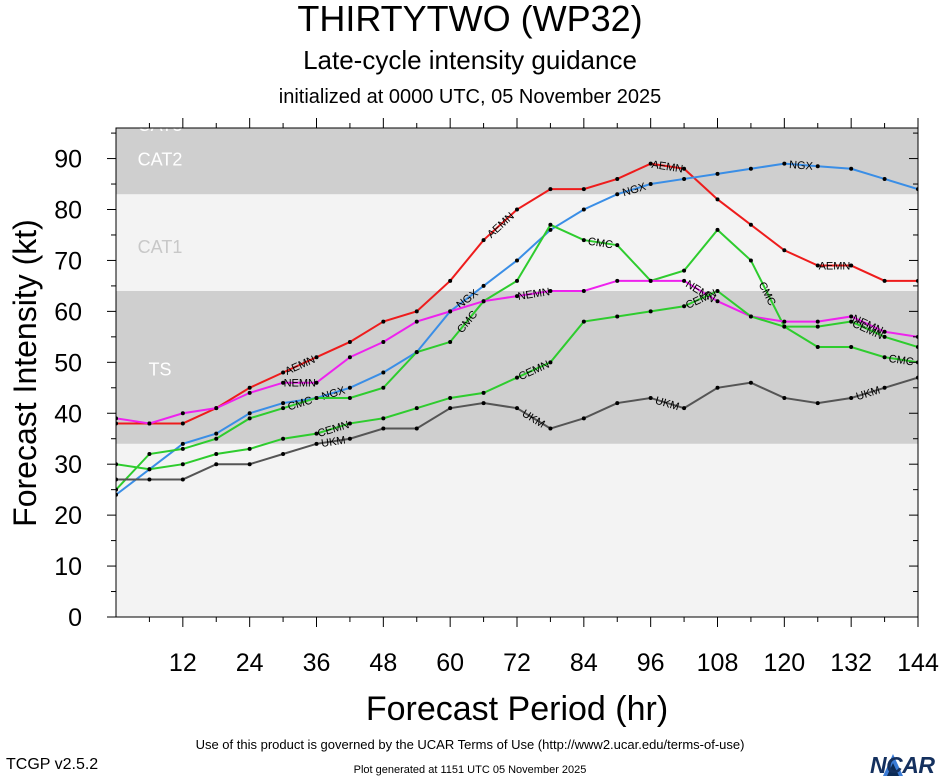 The image size is (940, 780). I want to click on x-tick-label: 36, so click(317, 663).